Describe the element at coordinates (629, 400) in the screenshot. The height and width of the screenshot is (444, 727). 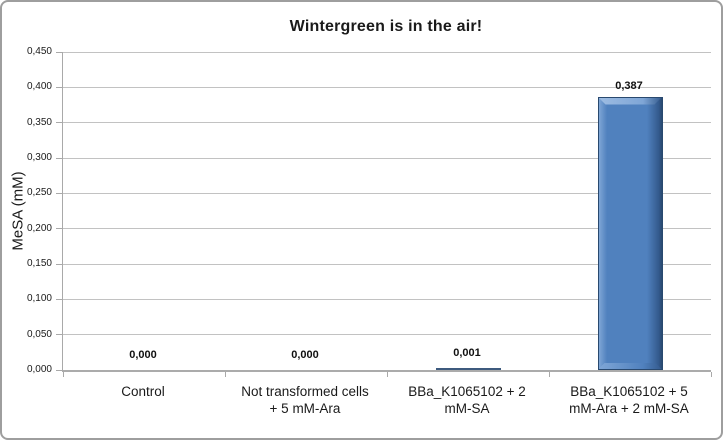
I see `category-label-3: BBa_K1065102 + 5 mM-Ara + 2 mM-SA` at that location.